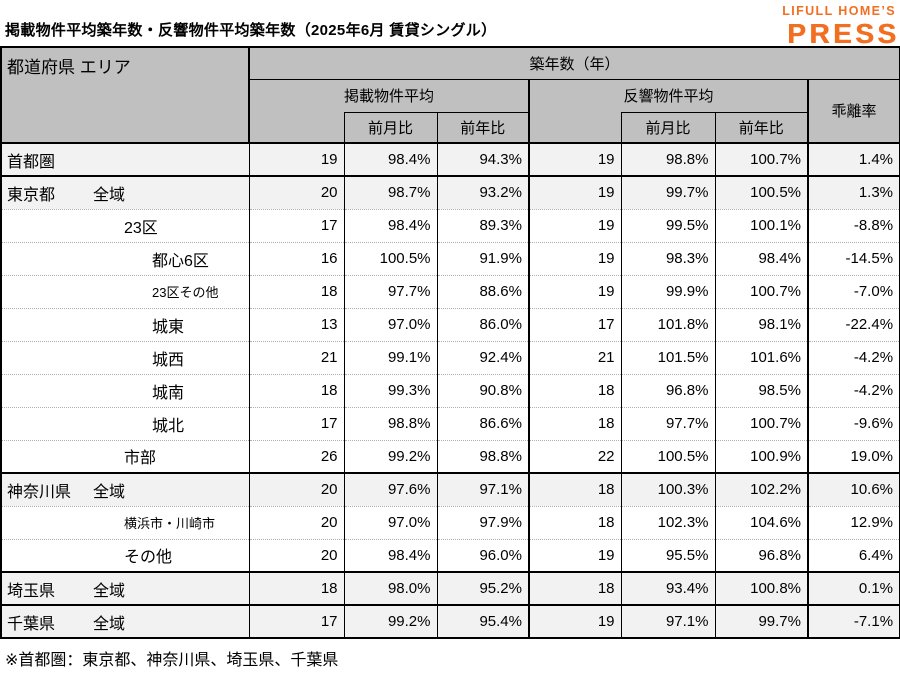  I want to click on area-label: 城北, so click(168, 426).